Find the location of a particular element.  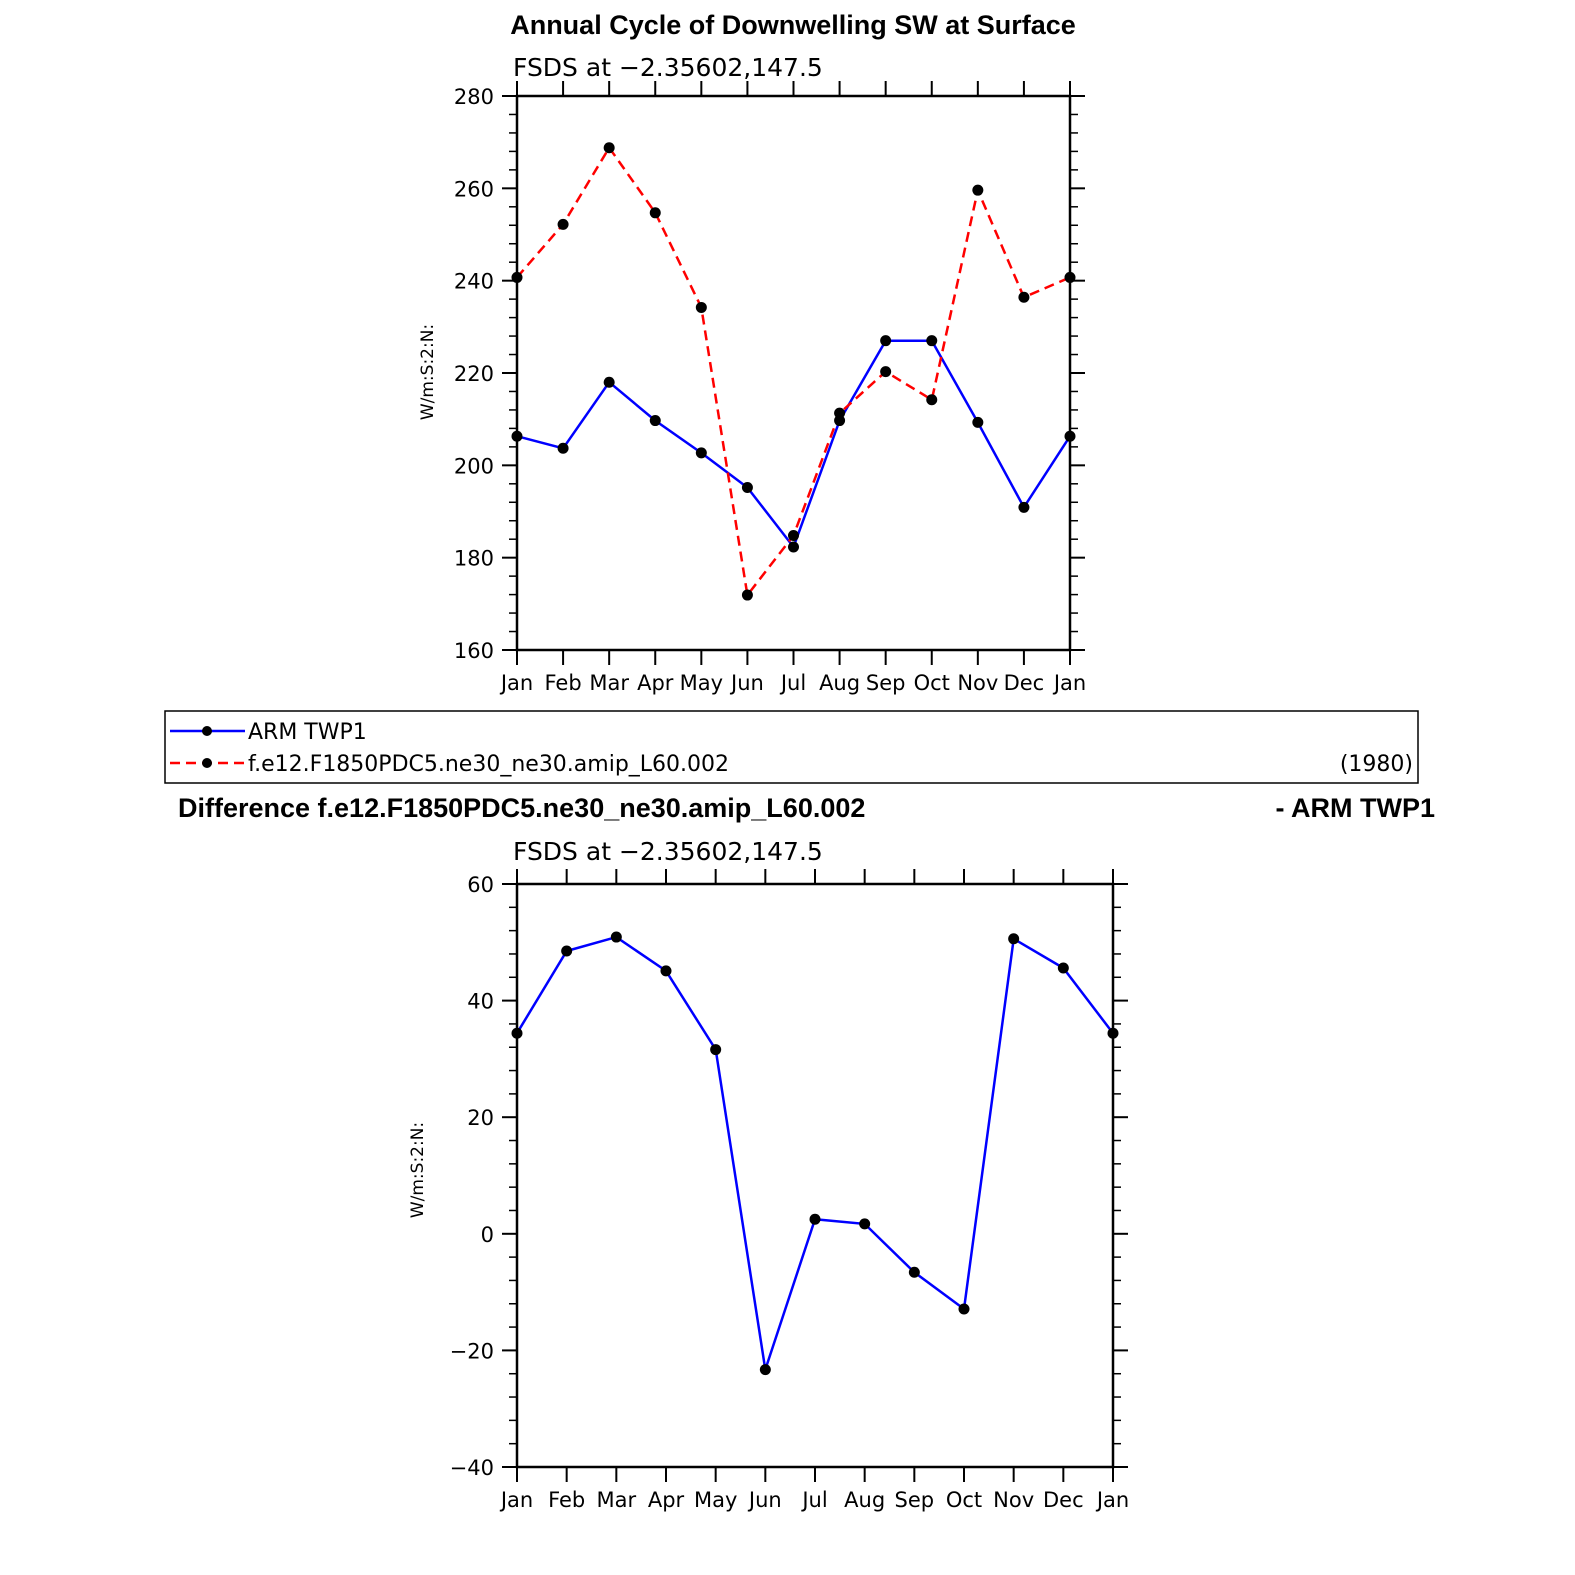

chart2-x-tick-label: Apr is located at coordinates (666, 1500).